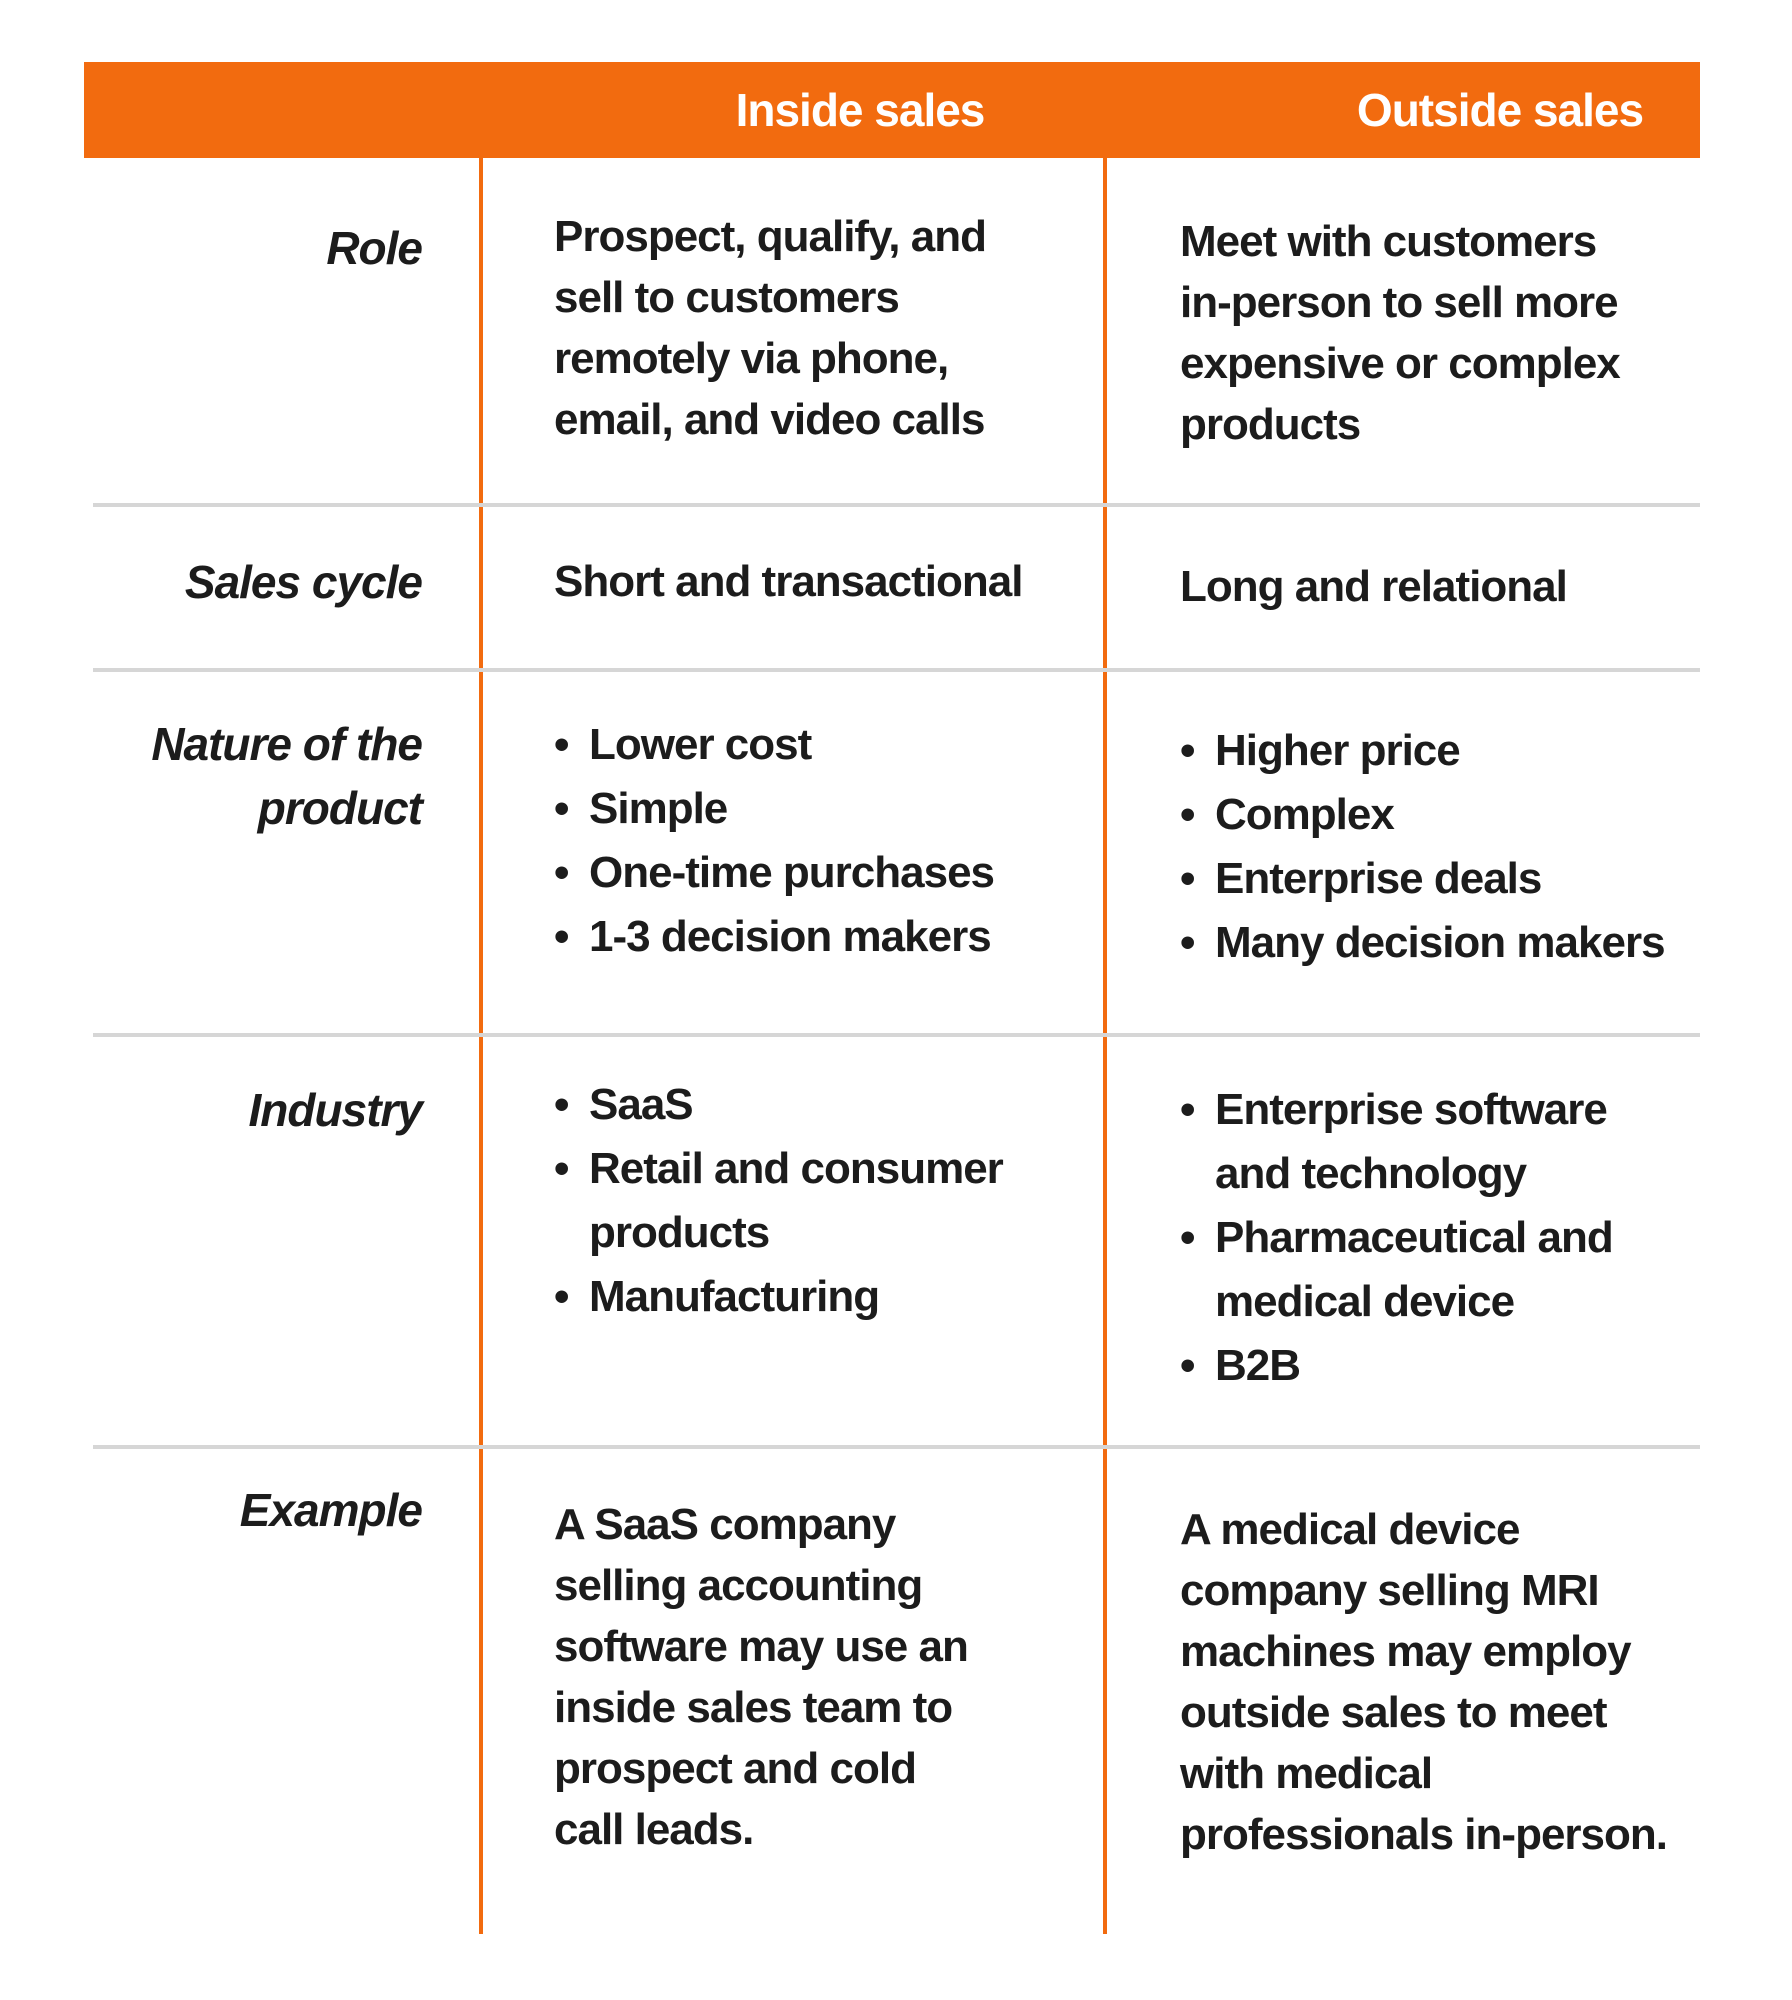  Describe the element at coordinates (834, 1297) in the screenshot. I see `list-item: Manufacturing` at that location.